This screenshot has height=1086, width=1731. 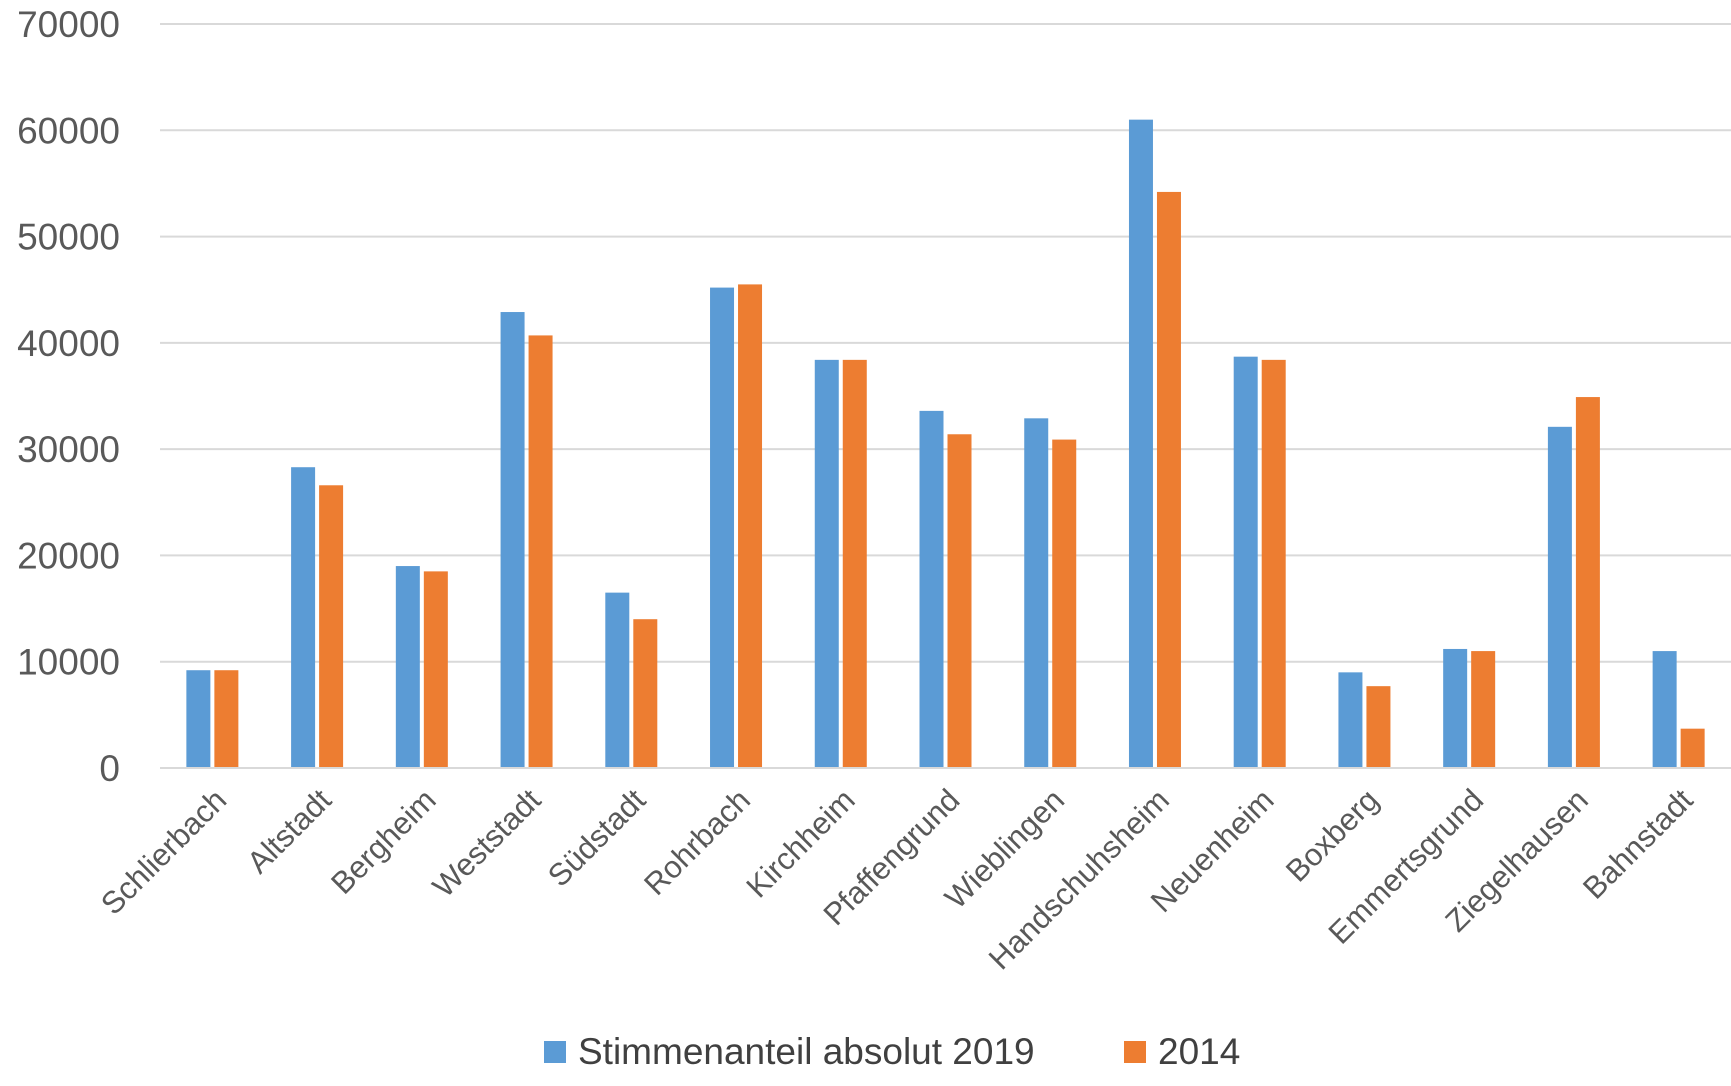 What do you see at coordinates (68, 555) in the screenshot?
I see `y-tick-label: 20000` at bounding box center [68, 555].